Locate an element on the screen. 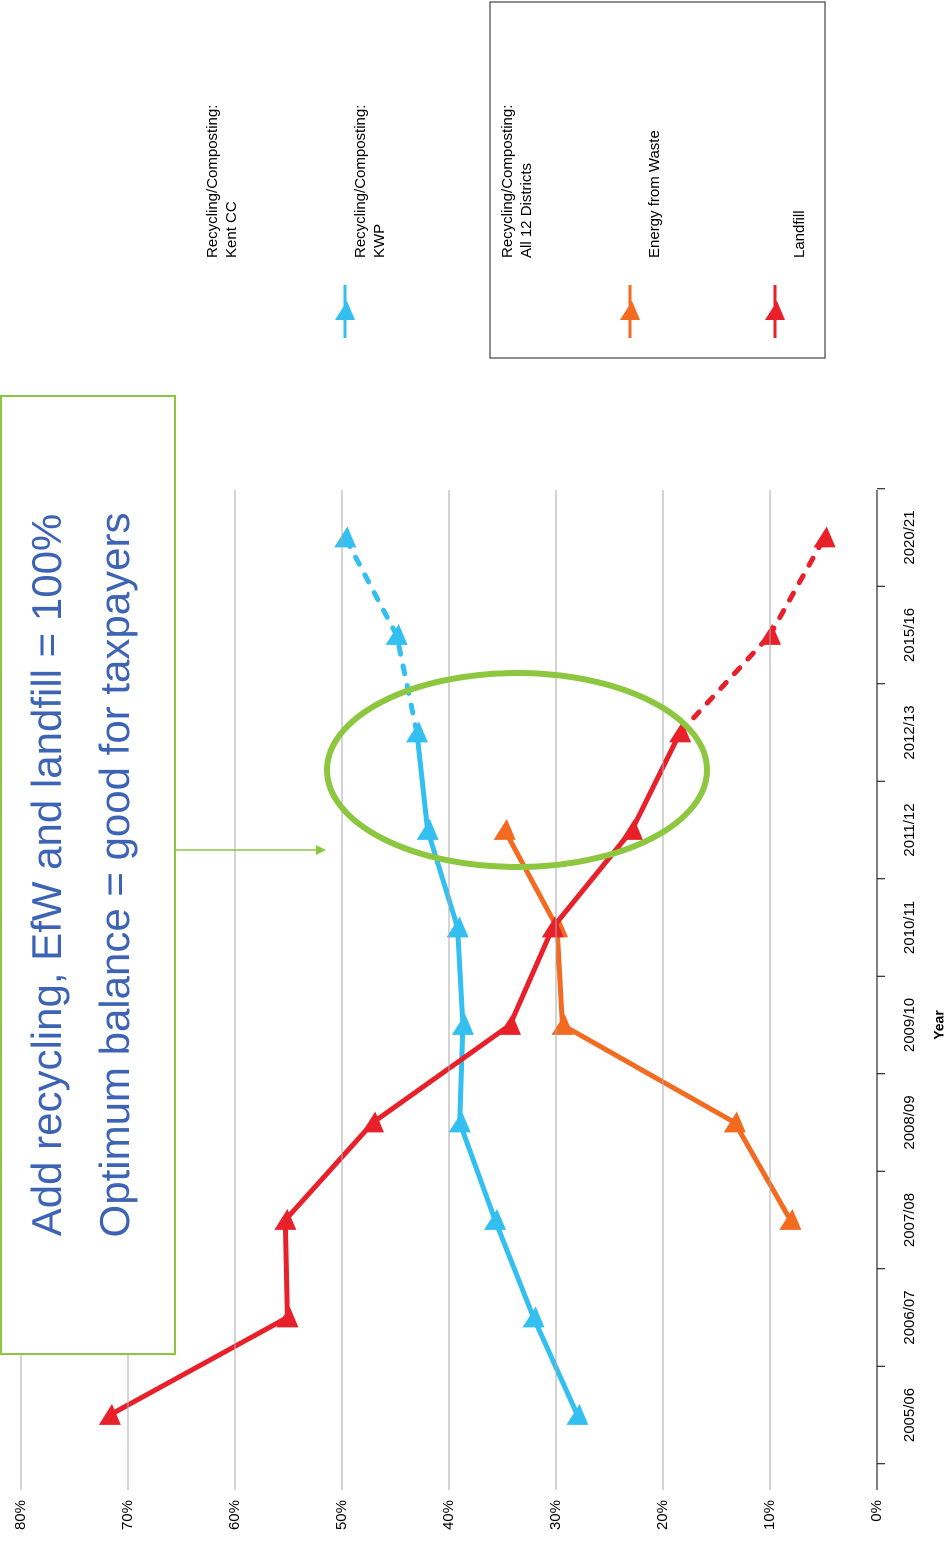 The height and width of the screenshot is (1543, 952). x-tick-label: 2007/08 is located at coordinates (909, 1220).